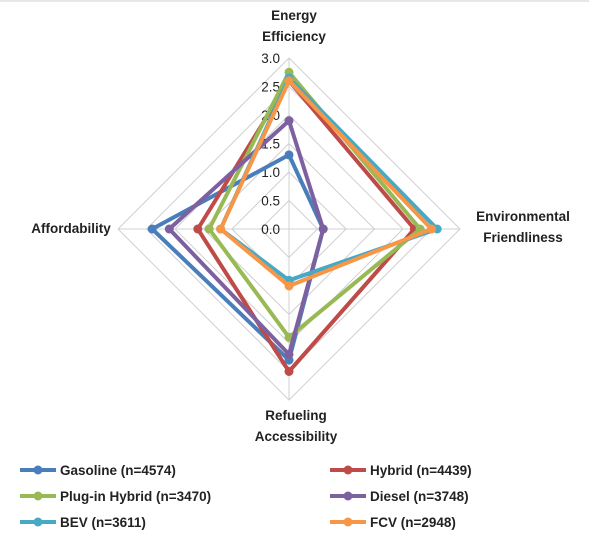 This screenshot has width=589, height=537. Describe the element at coordinates (270, 201) in the screenshot. I see `tick-label: 0.5` at that location.